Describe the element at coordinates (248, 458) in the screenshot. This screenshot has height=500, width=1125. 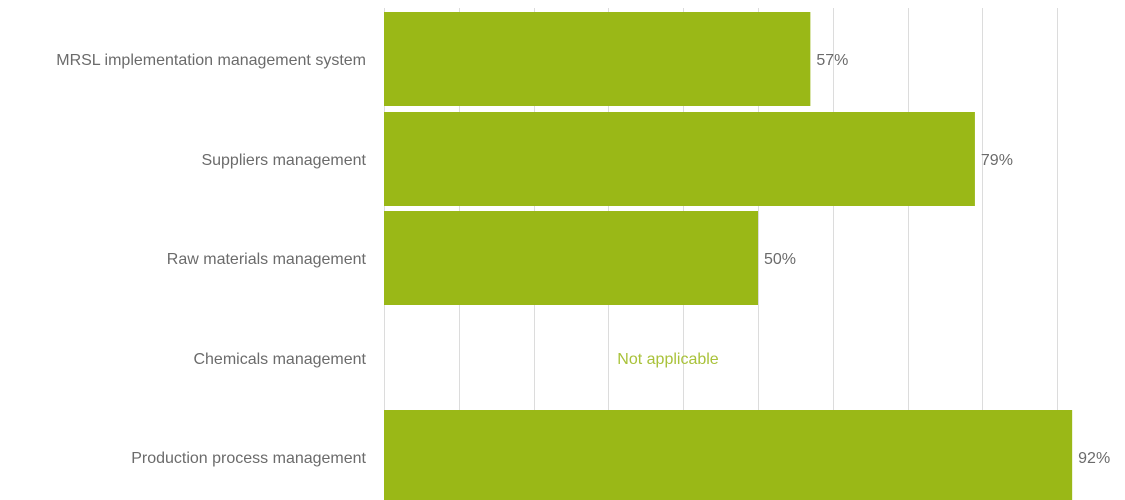
I see `category-label: Production process management` at that location.